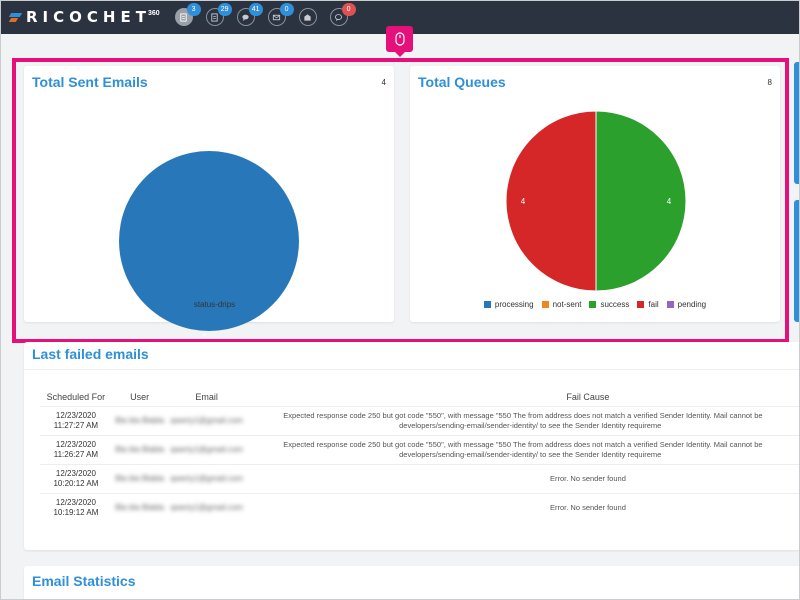 The height and width of the screenshot is (600, 800). What do you see at coordinates (209, 241) in the screenshot?
I see `pie-slice-status-drips` at bounding box center [209, 241].